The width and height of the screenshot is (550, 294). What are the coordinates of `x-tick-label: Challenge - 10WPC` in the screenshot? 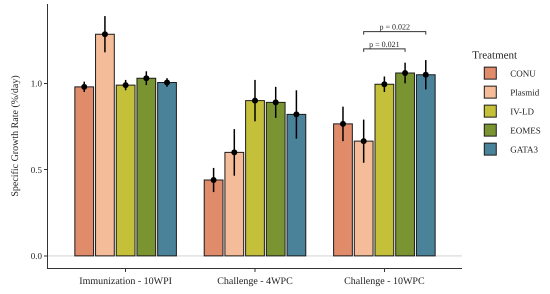 It's located at (384, 282).